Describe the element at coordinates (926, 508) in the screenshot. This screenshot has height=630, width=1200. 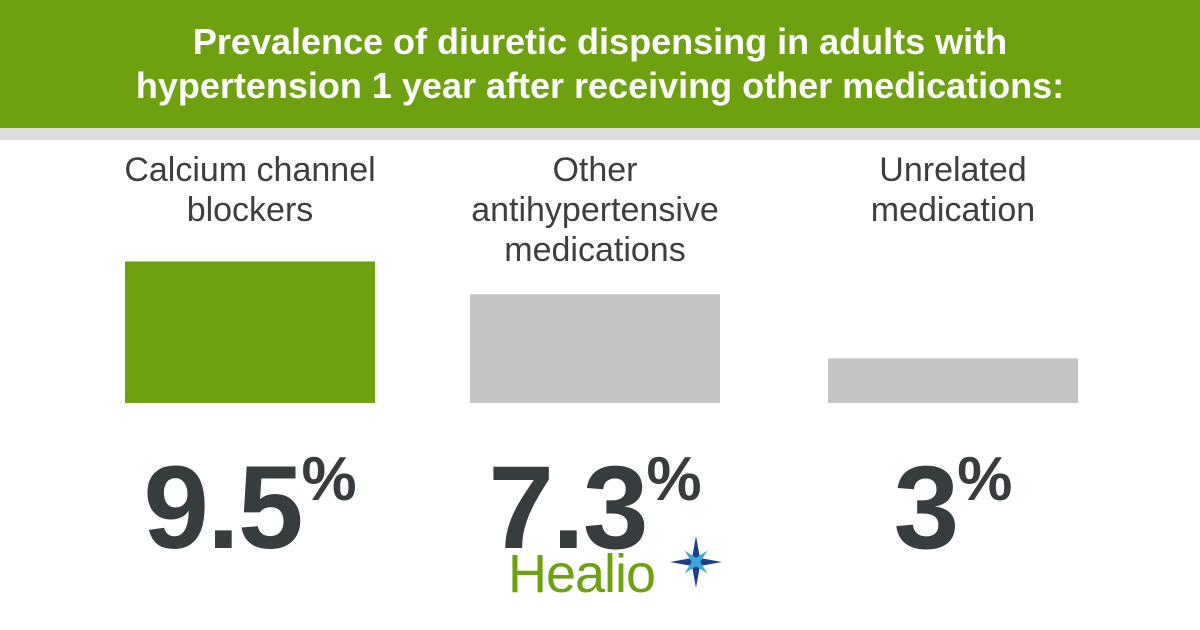
I see `value-number: 3` at that location.